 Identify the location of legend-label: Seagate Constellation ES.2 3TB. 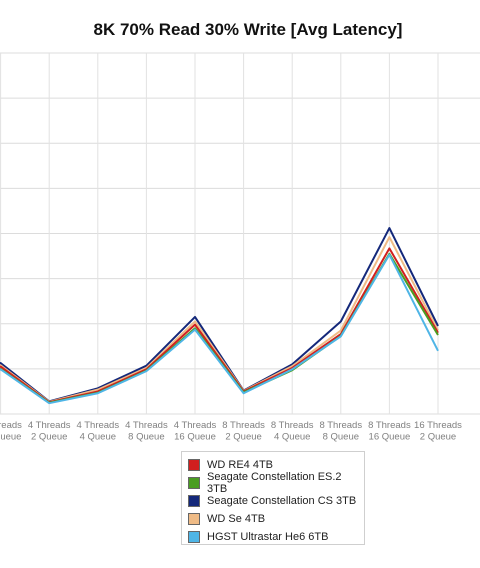
(274, 483).